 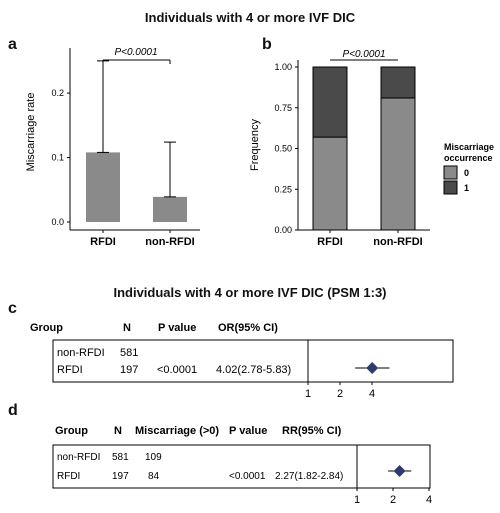 What do you see at coordinates (357, 500) in the screenshot?
I see `panel-d-xtick-label-0: 1` at bounding box center [357, 500].